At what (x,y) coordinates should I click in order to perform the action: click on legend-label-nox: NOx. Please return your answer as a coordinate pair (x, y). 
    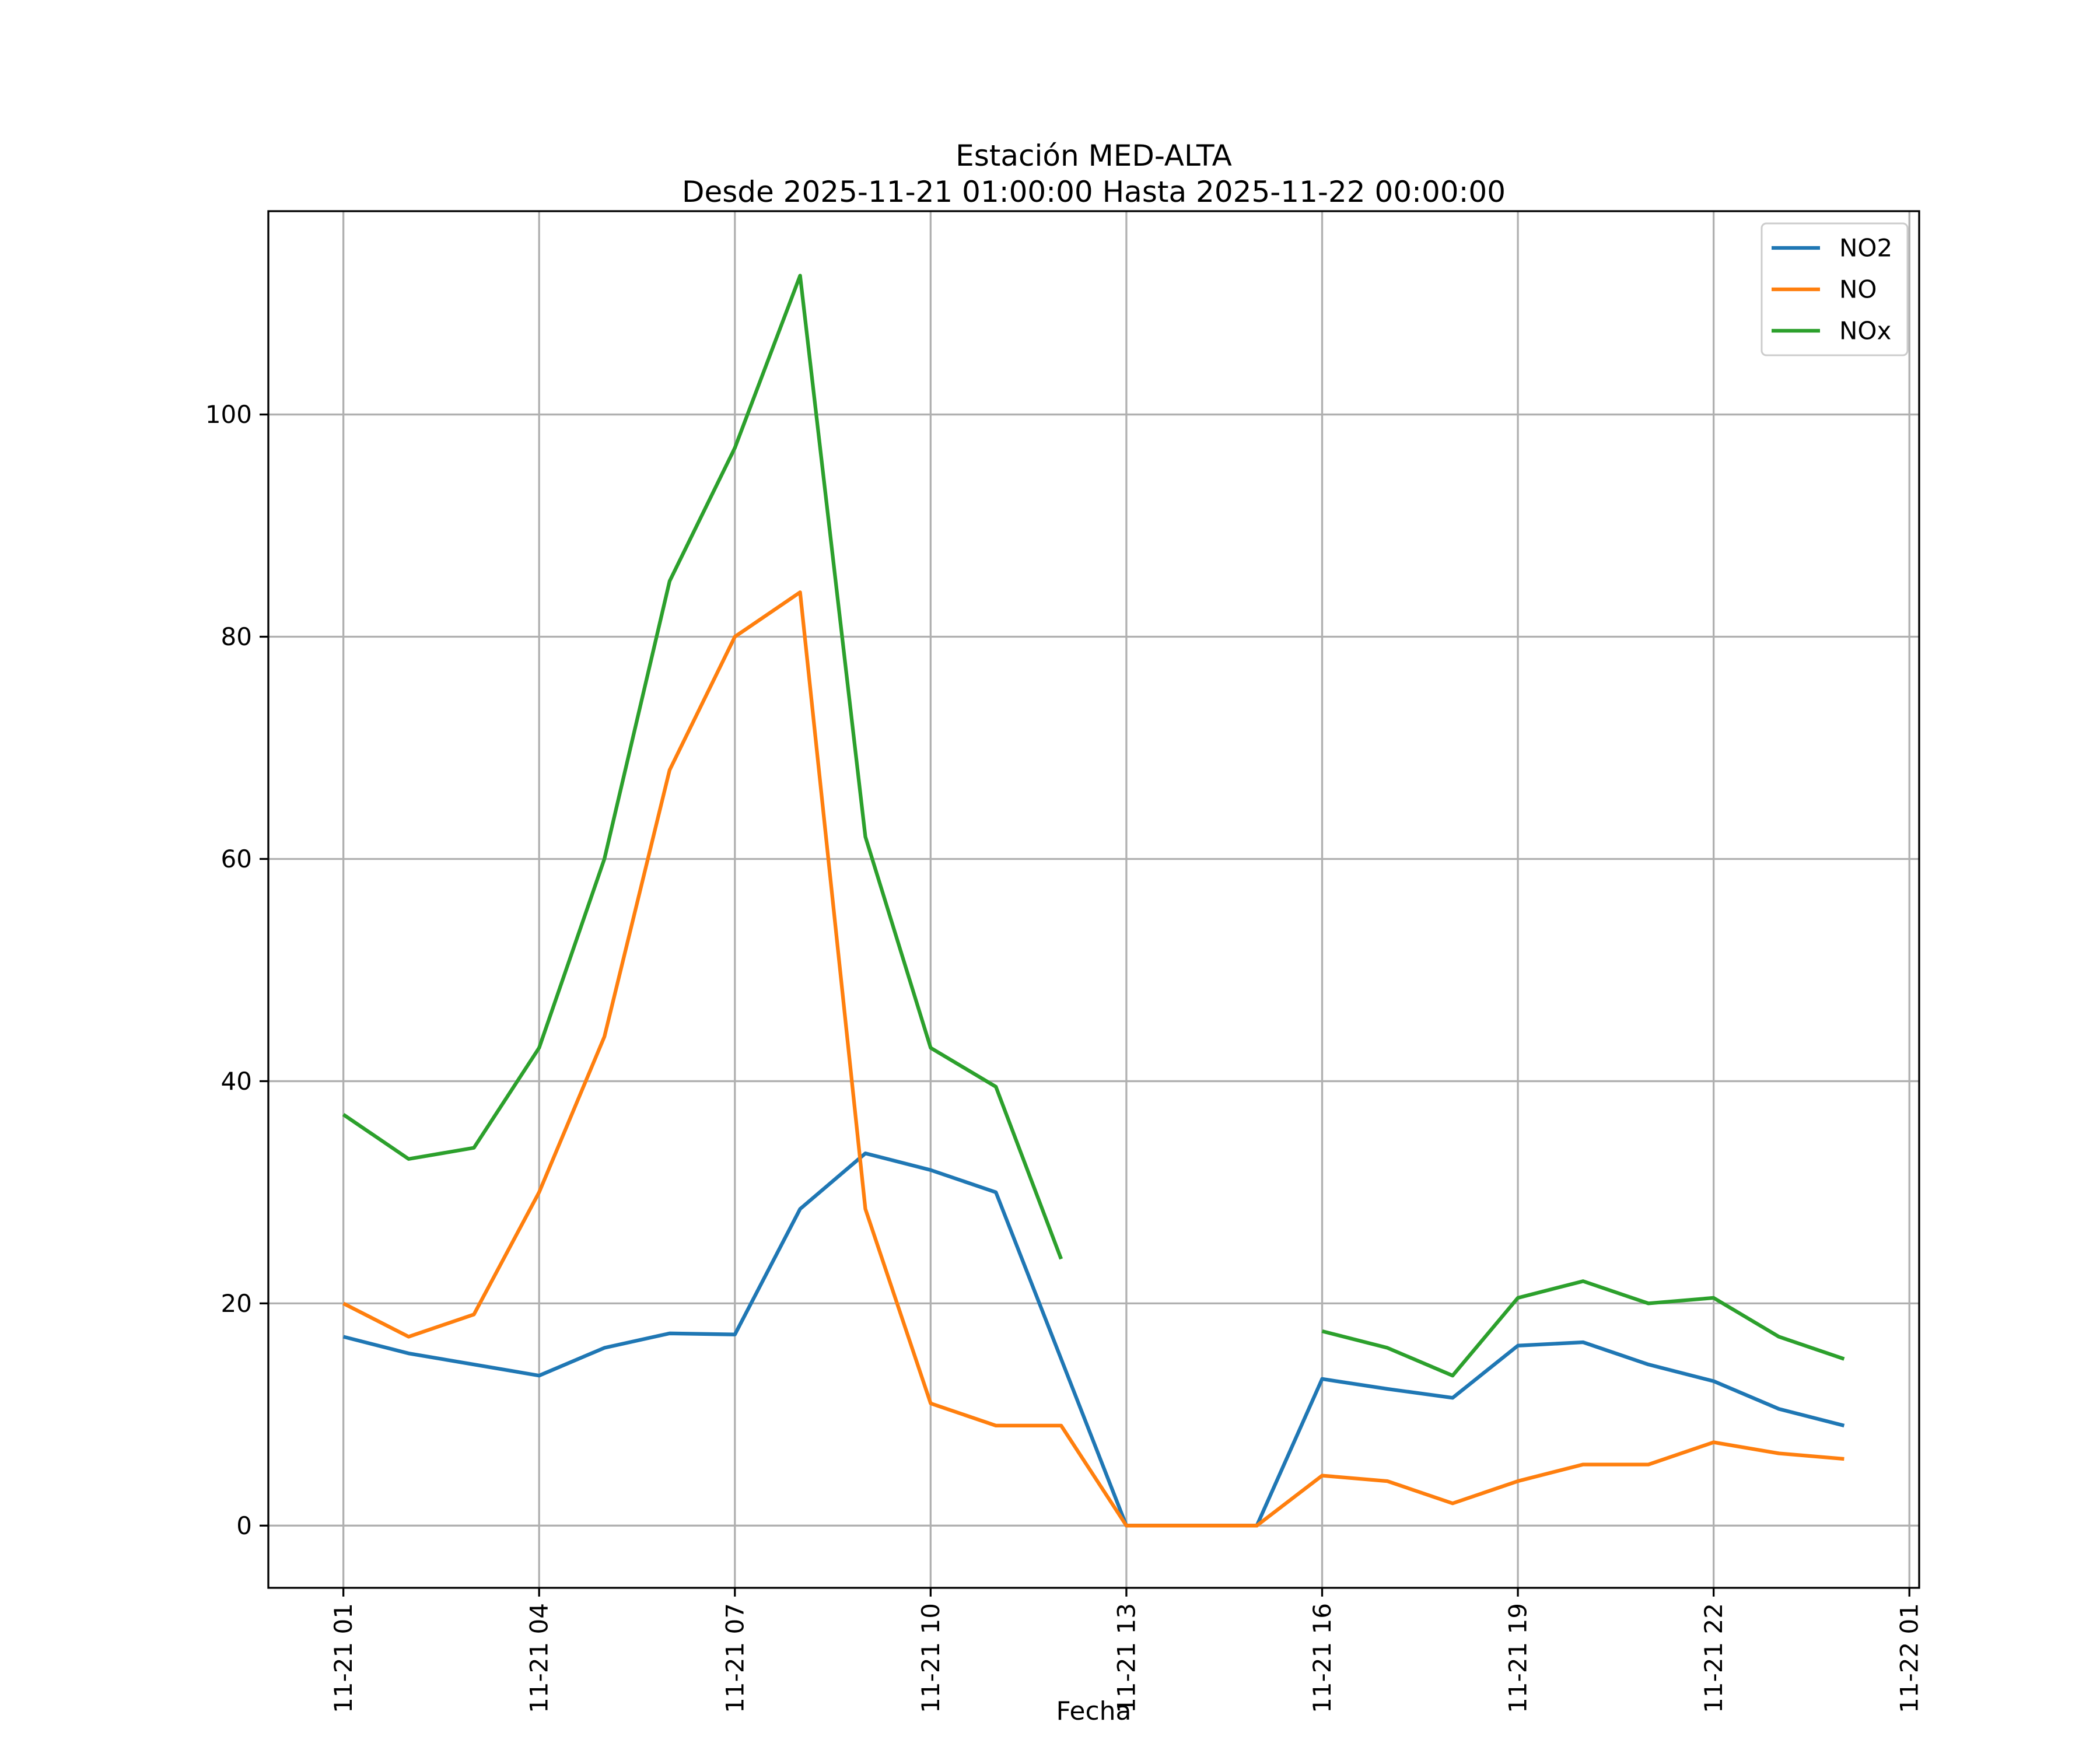
    Looking at the image, I should click on (1865, 331).